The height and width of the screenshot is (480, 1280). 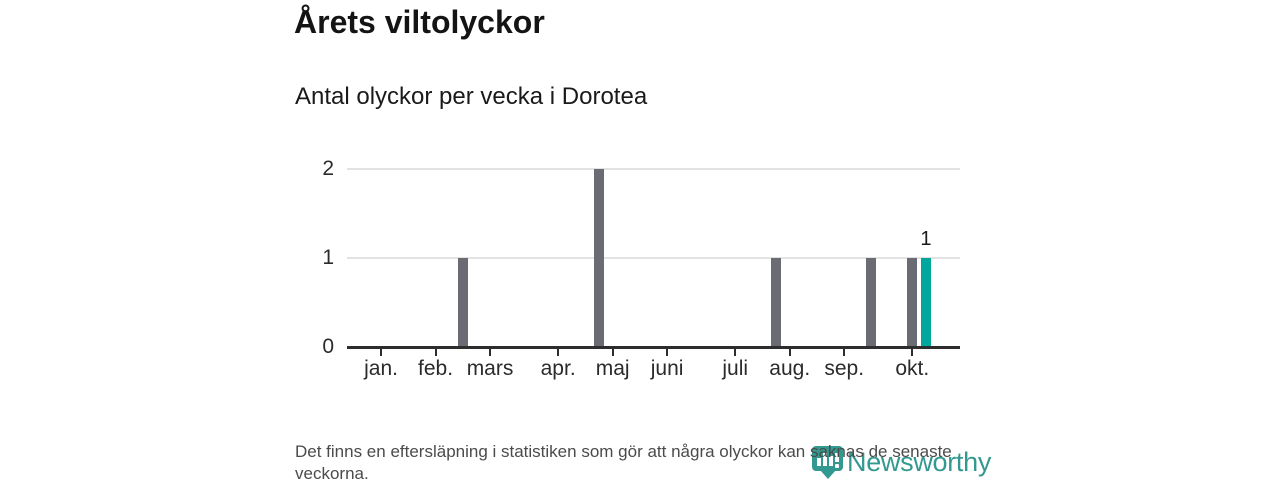 What do you see at coordinates (419, 22) in the screenshot?
I see `chart-title: Årets viltolyckor` at bounding box center [419, 22].